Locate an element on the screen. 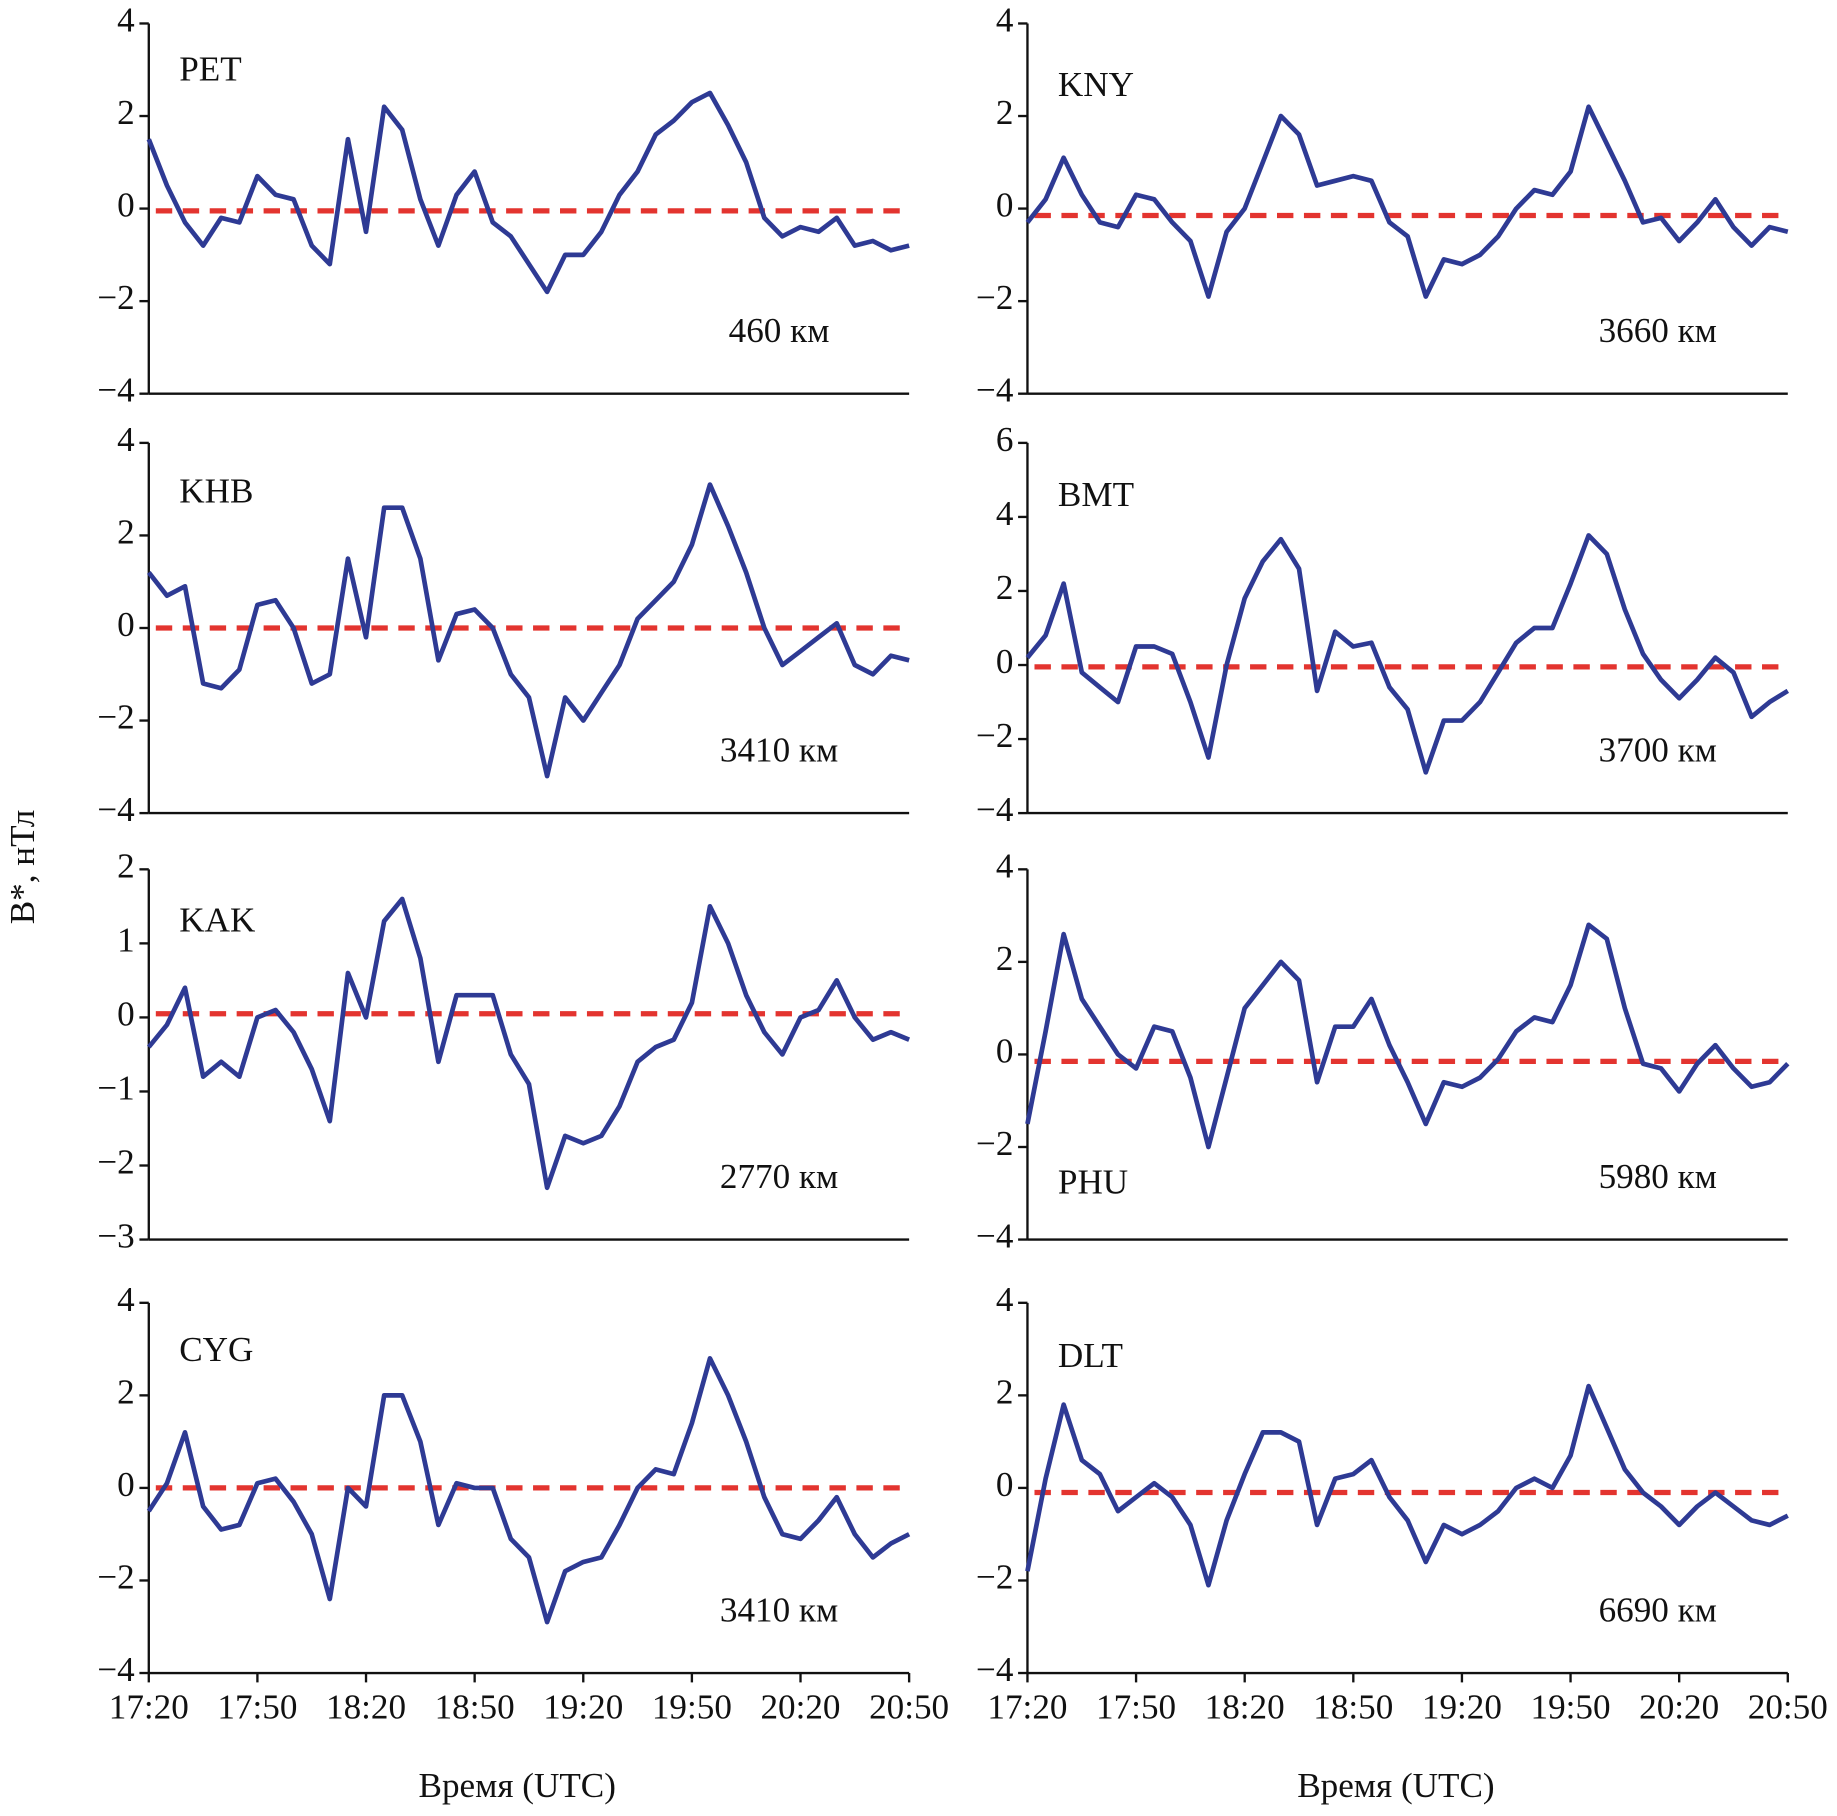  distance-label: 3700 км is located at coordinates (1658, 749).